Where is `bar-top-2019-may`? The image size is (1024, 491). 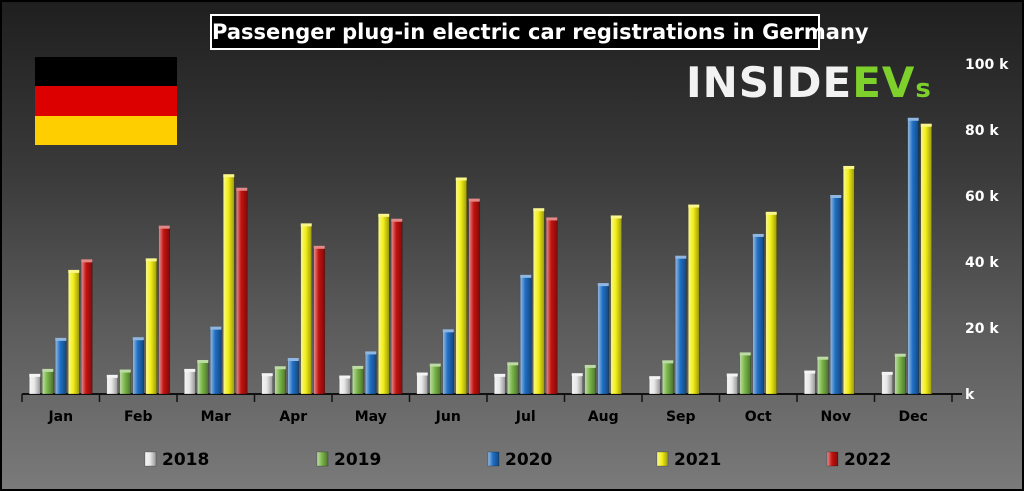
bar-top-2019-may is located at coordinates (358, 367).